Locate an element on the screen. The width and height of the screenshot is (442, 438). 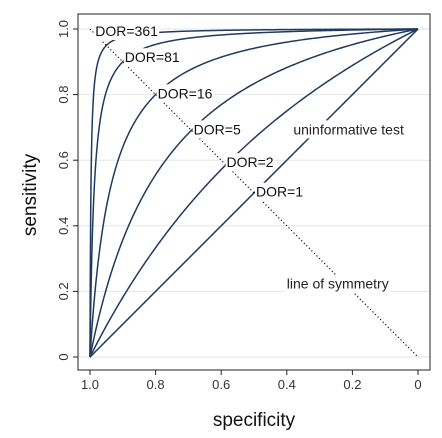
curve-label-dor-1: DOR=1 is located at coordinates (279, 192).